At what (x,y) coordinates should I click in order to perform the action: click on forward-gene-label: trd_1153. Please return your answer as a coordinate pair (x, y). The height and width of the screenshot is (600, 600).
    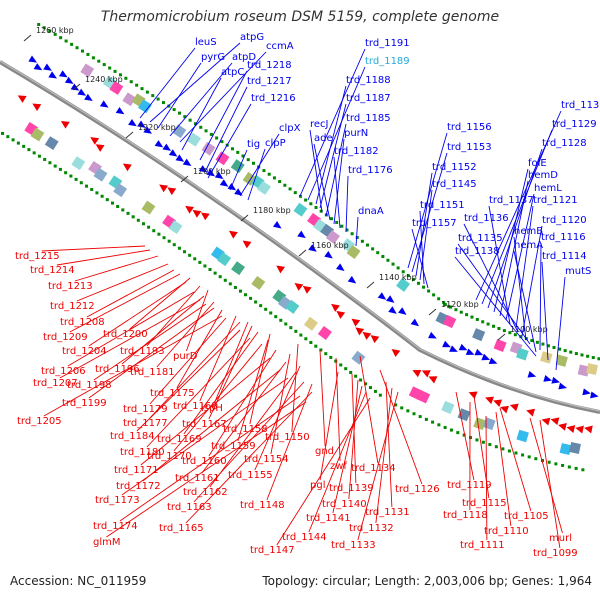
    Looking at the image, I should click on (469, 147).